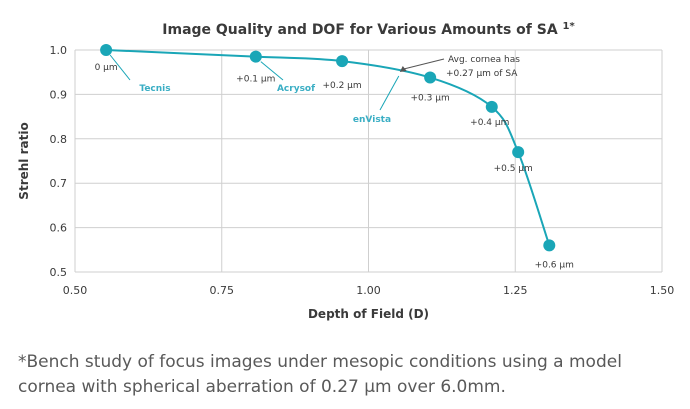 Image resolution: width=690 pixels, height=409 pixels. I want to click on annotation-avg-cornea-line-1: Avg. cornea has, so click(484, 60).